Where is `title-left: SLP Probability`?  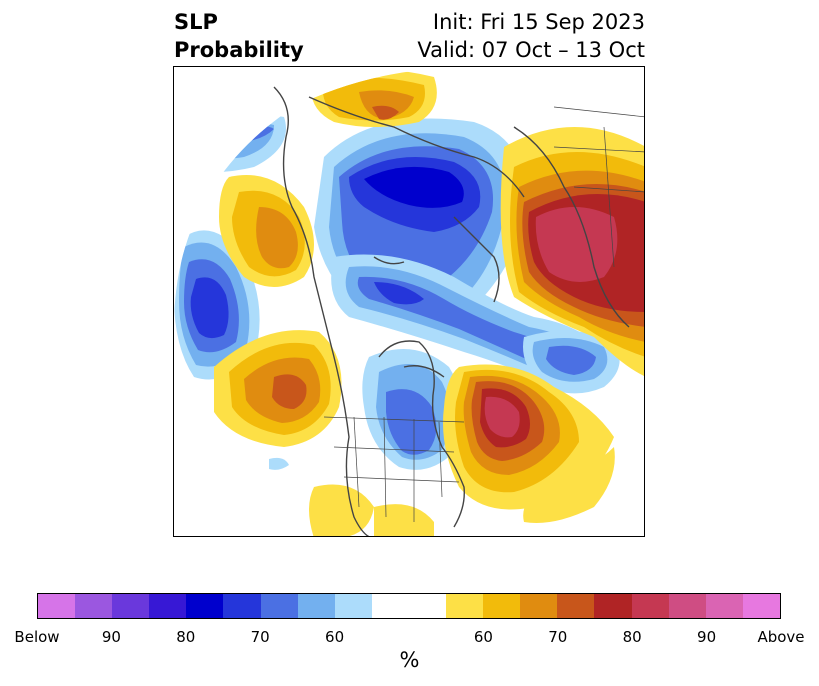
title-left: SLP Probability is located at coordinates (239, 36).